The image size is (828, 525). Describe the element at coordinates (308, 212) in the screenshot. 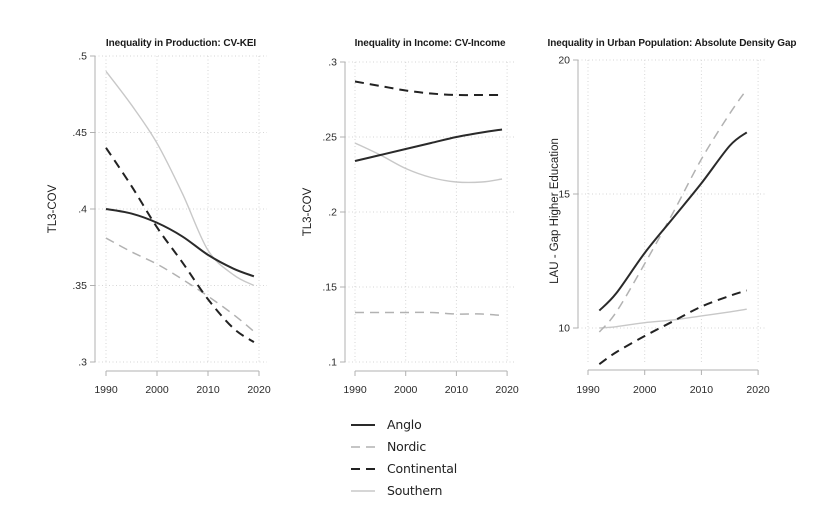

I see `y-axis-label-income: TL3-COV` at that location.